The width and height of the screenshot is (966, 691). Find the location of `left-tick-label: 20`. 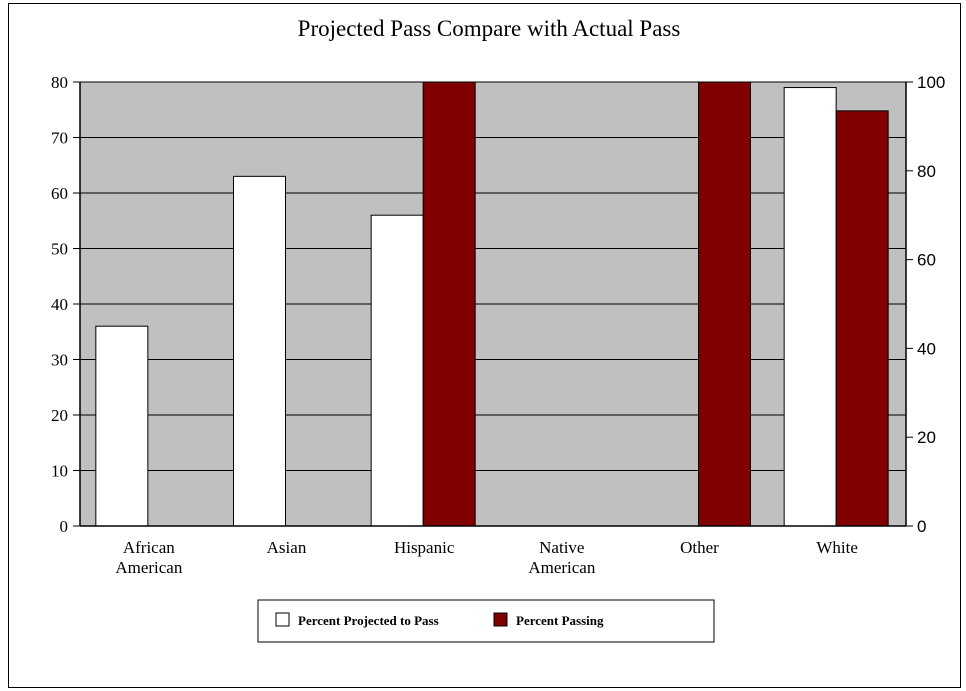

left-tick-label: 20 is located at coordinates (59, 415).